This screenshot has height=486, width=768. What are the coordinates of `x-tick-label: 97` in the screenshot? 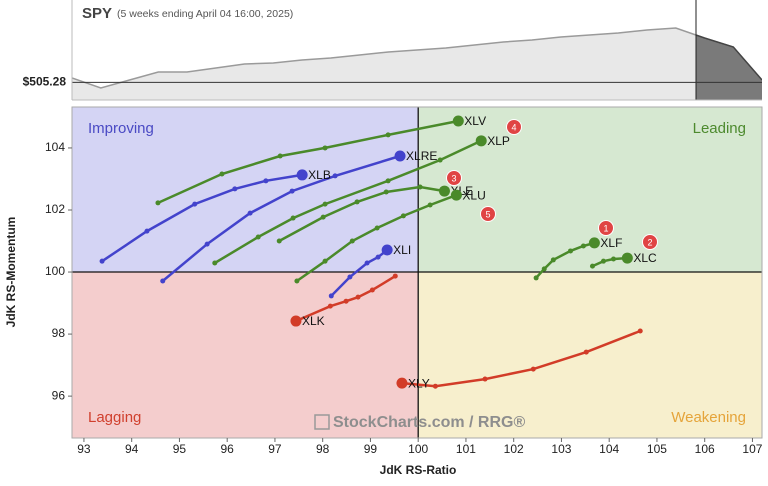 It's located at (275, 449).